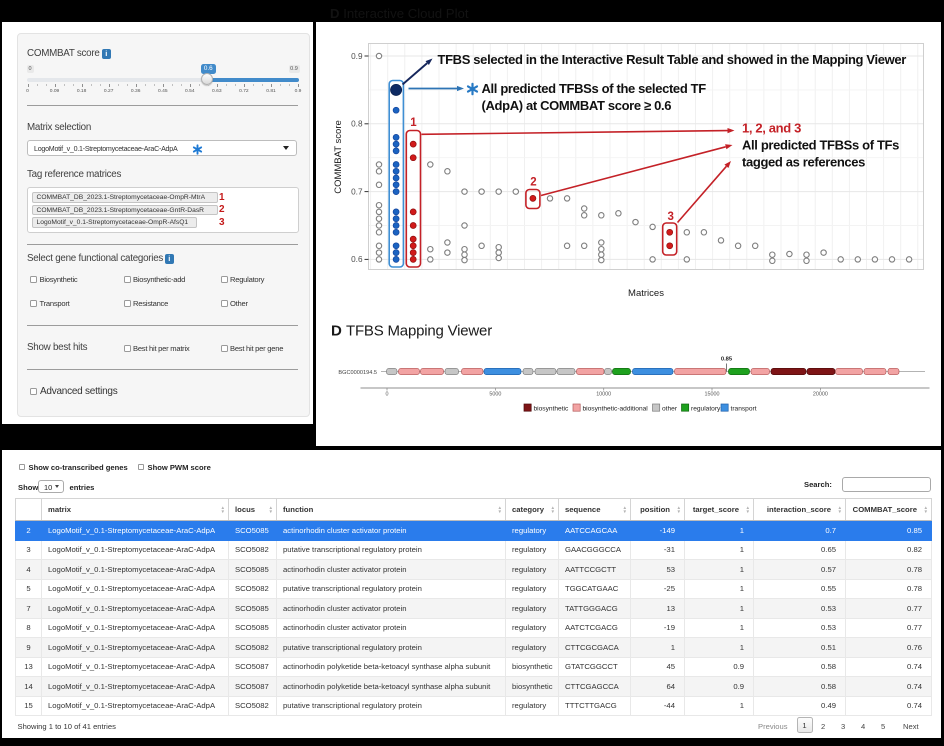 The height and width of the screenshot is (746, 944). I want to click on svg-text: 0.85, so click(727, 360).